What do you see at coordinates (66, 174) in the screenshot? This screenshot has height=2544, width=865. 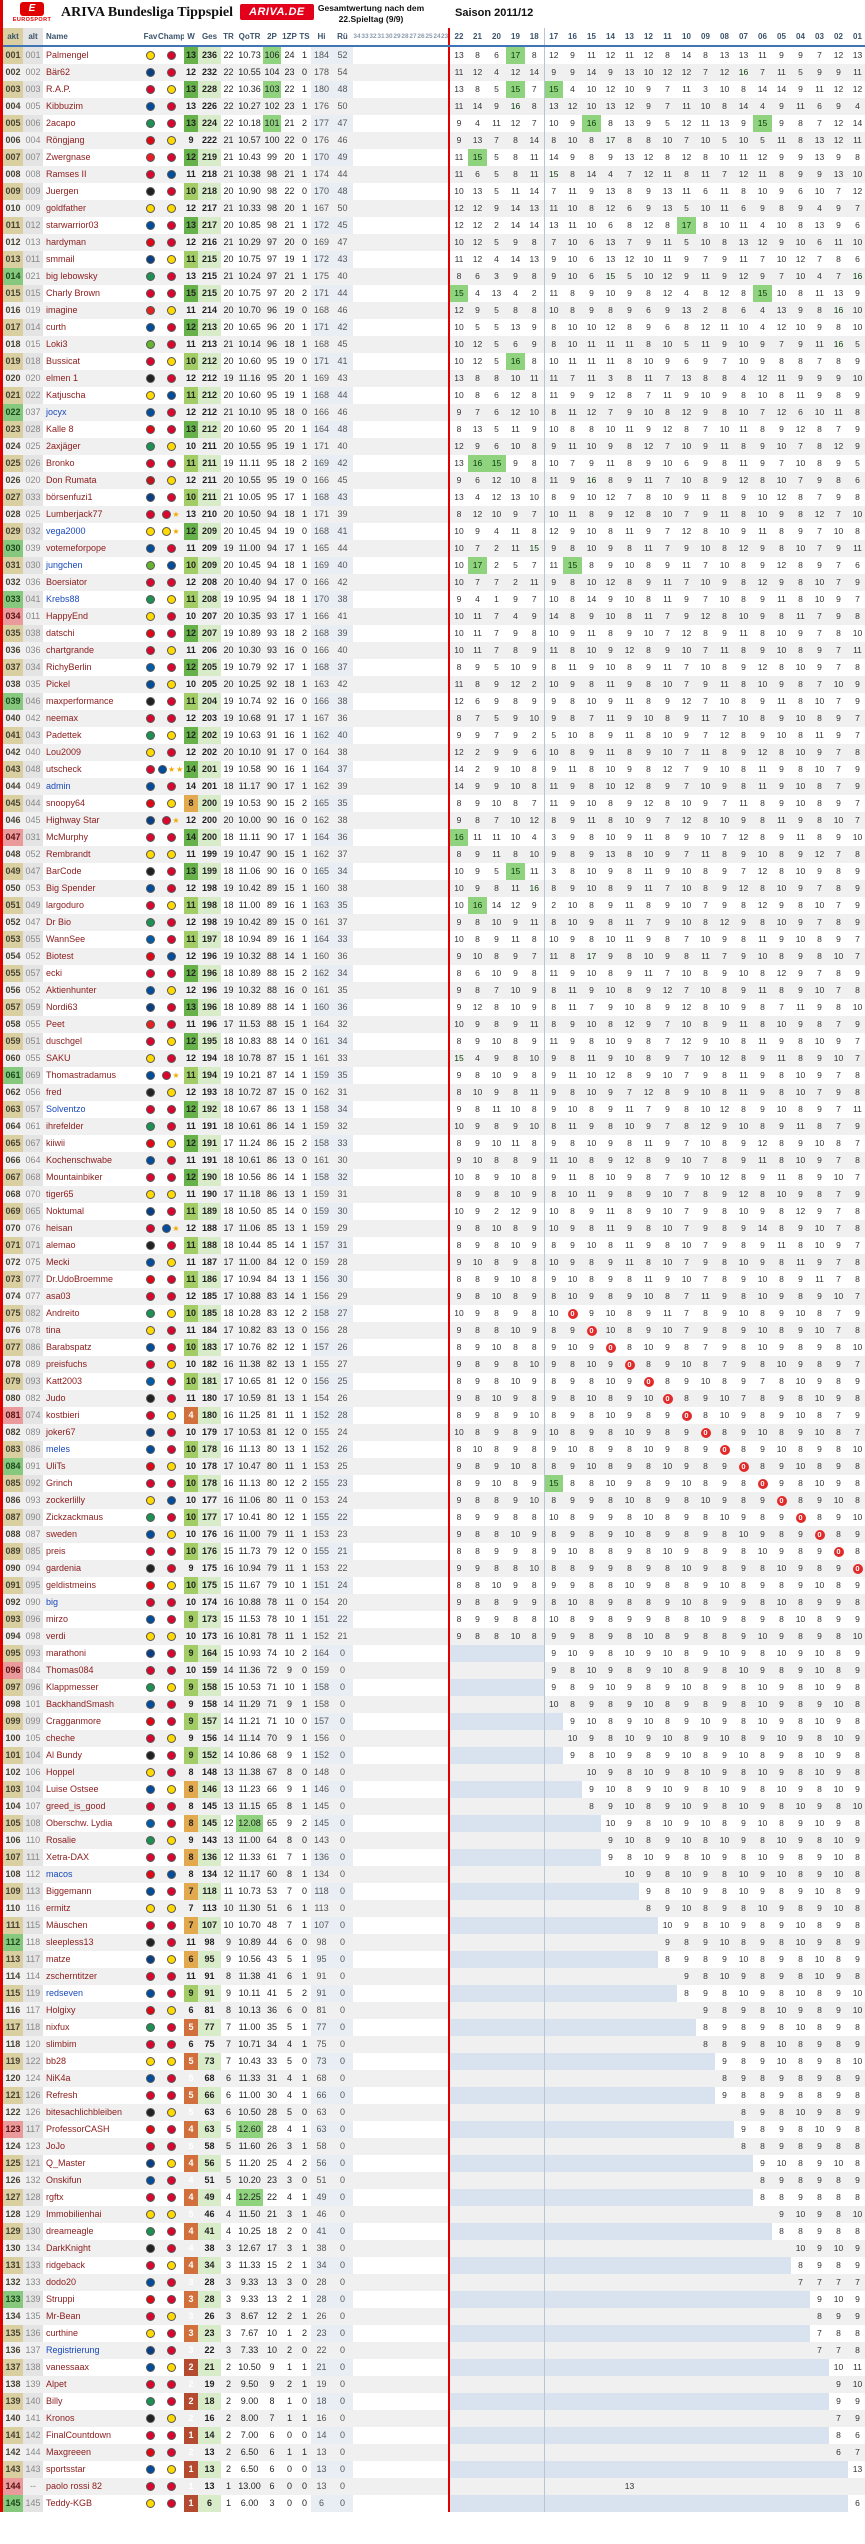 I see `player-name-link: Ramses II` at bounding box center [66, 174].